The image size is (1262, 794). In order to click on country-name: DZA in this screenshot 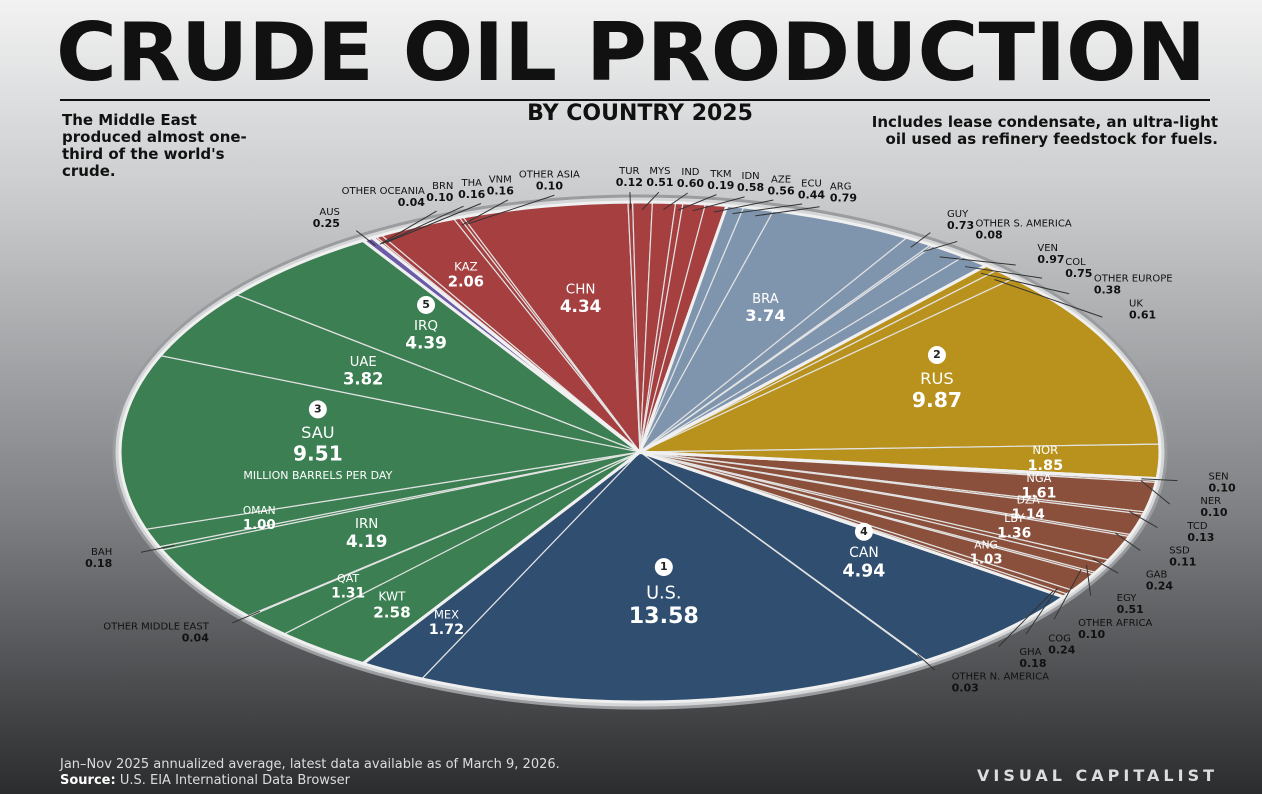, I will do `click(1029, 499)`.